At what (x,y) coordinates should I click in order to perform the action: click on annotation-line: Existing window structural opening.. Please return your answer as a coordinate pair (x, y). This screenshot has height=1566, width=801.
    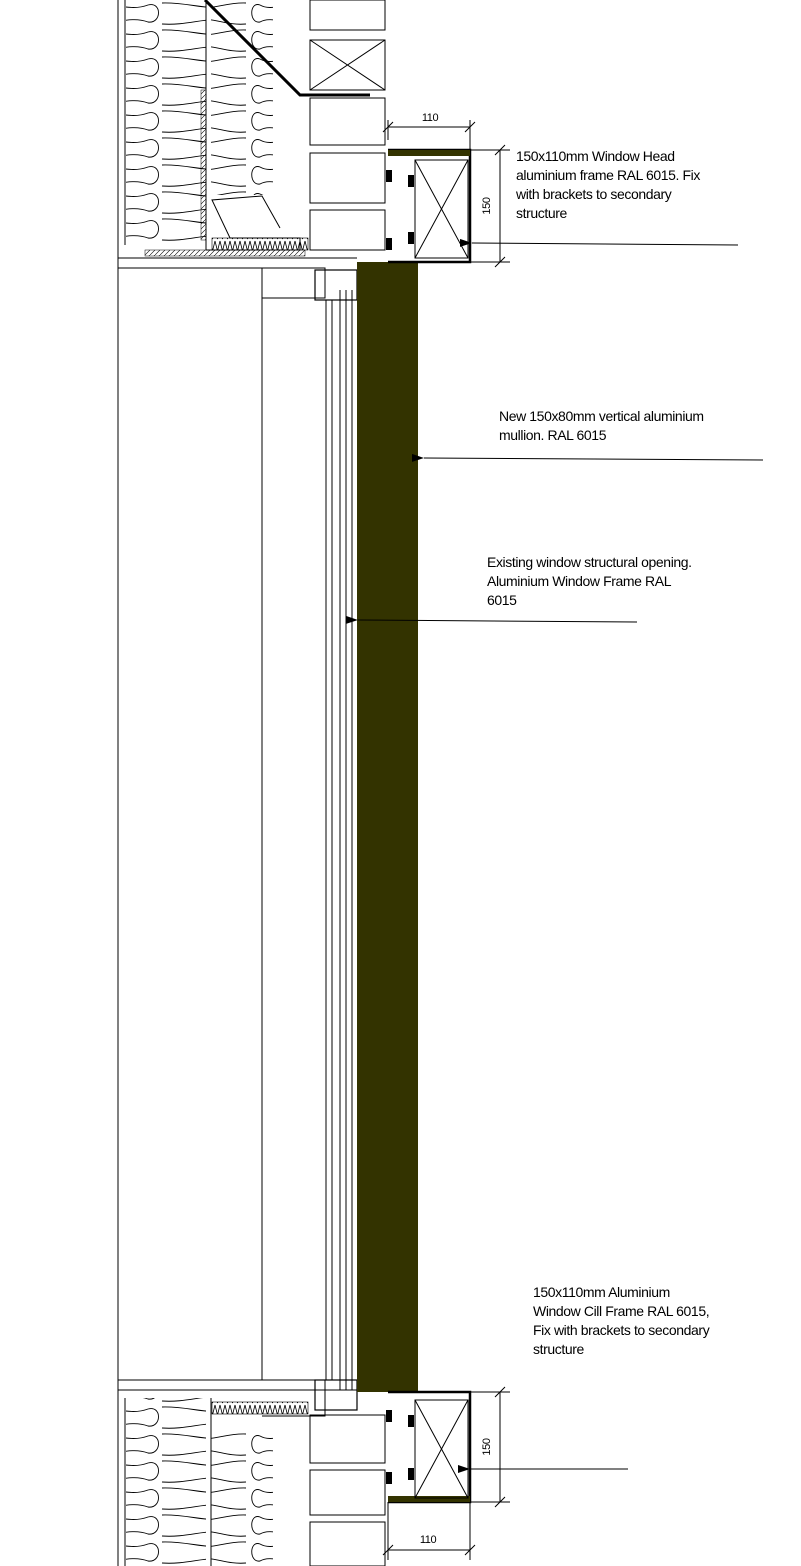
    Looking at the image, I should click on (589, 562).